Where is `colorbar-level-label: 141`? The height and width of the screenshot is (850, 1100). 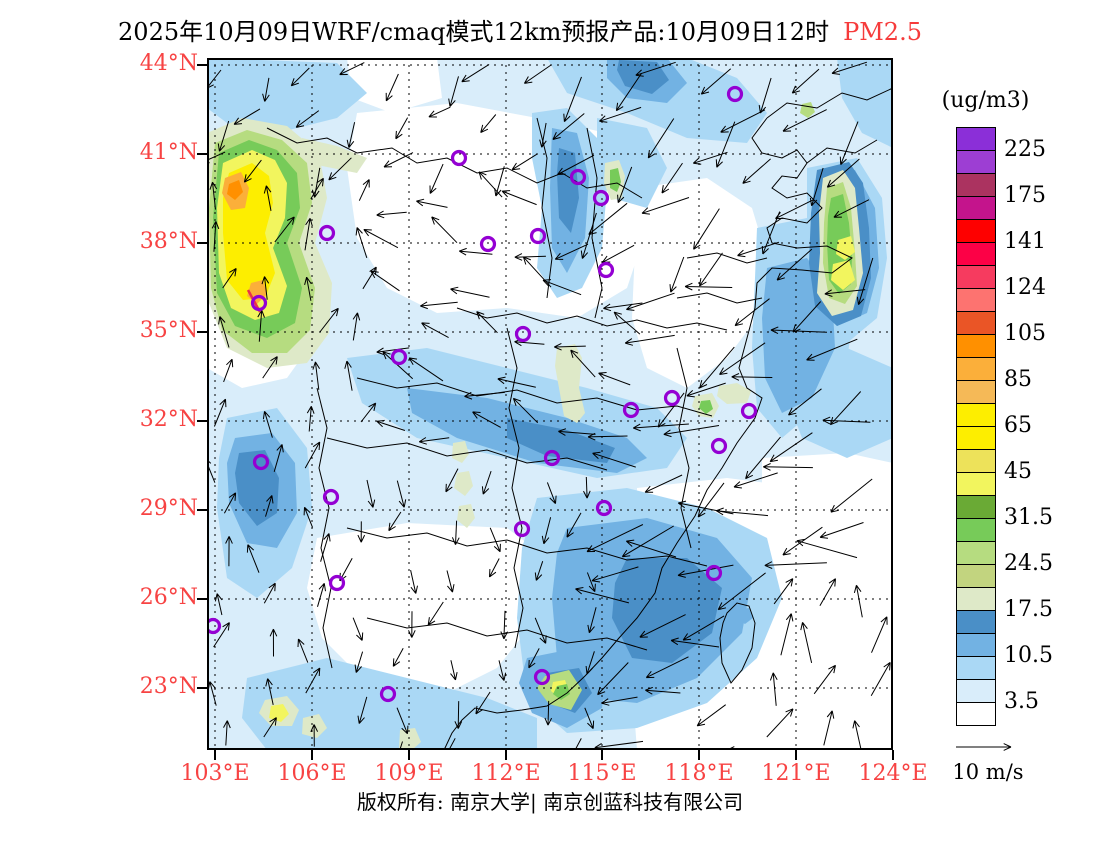
colorbar-level-label: 141 is located at coordinates (1025, 241).